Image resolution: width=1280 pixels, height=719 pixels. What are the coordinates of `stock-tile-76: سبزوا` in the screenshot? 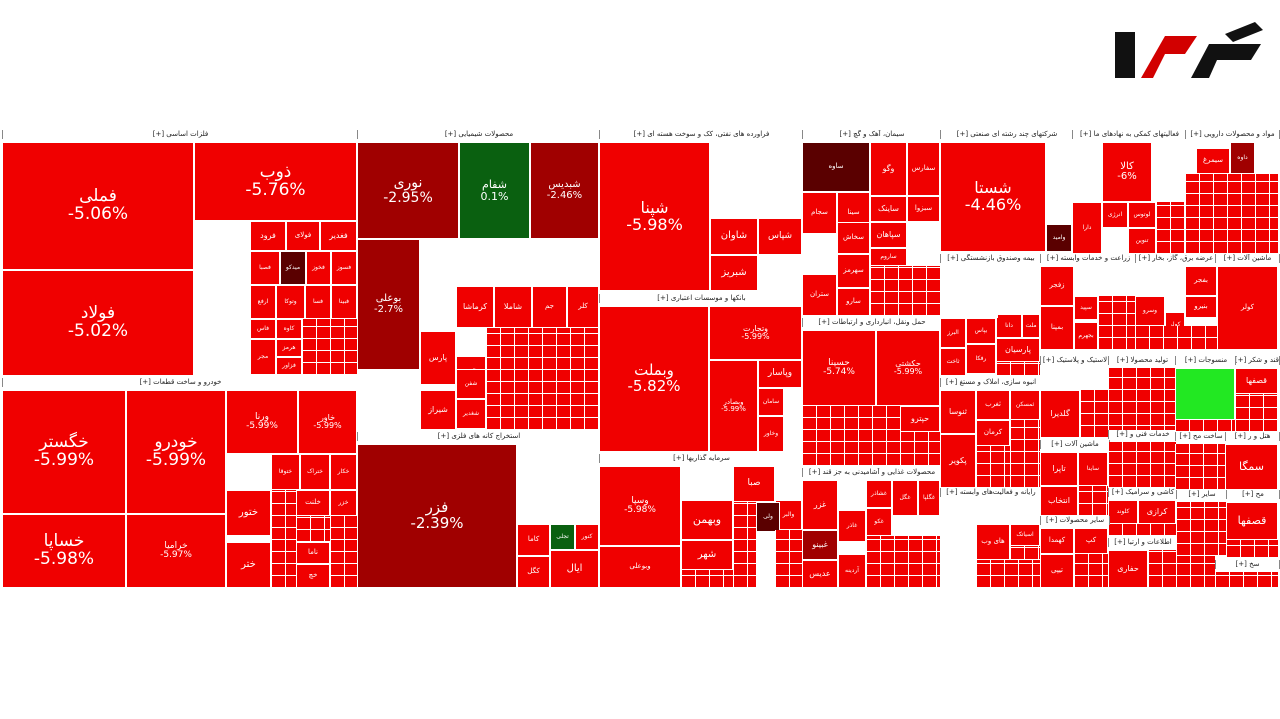 It's located at (923, 209).